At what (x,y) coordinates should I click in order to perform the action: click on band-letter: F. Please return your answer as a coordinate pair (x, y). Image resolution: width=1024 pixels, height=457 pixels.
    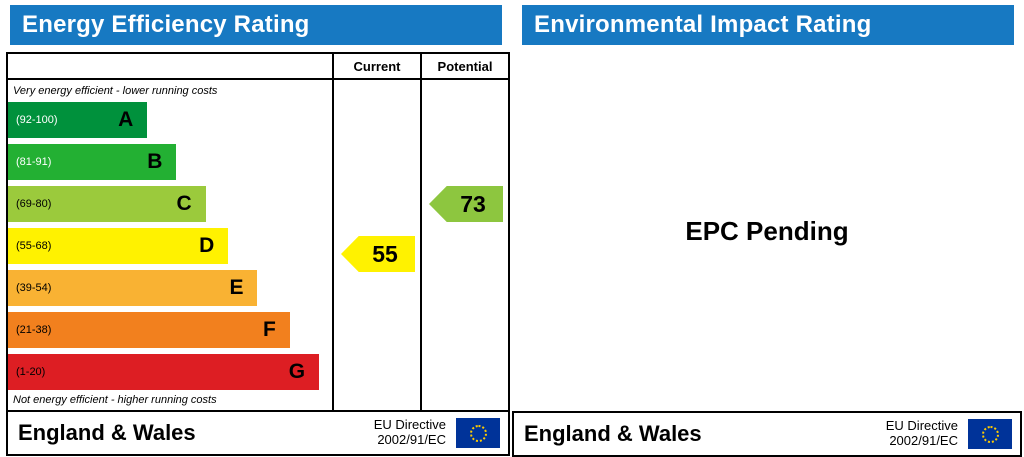
    Looking at the image, I should click on (269, 329).